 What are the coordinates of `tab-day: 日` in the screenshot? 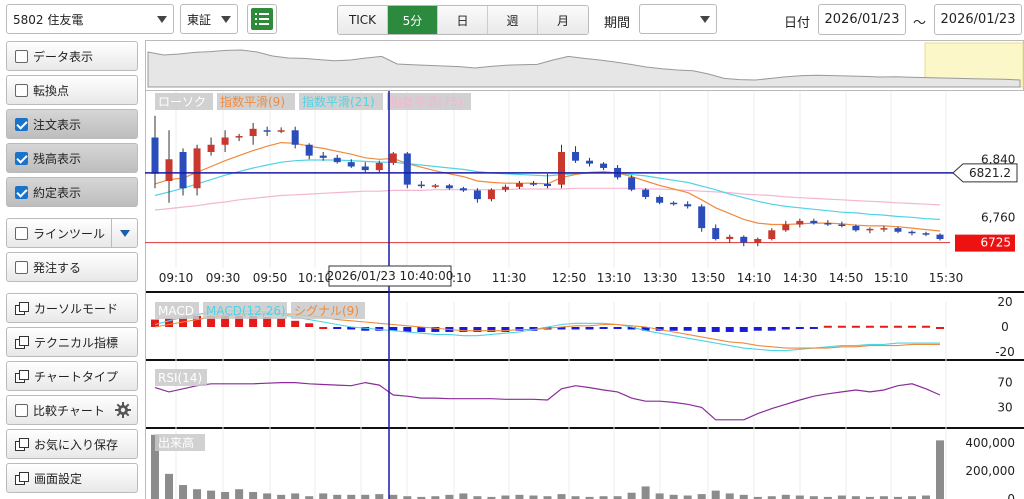 It's located at (463, 20).